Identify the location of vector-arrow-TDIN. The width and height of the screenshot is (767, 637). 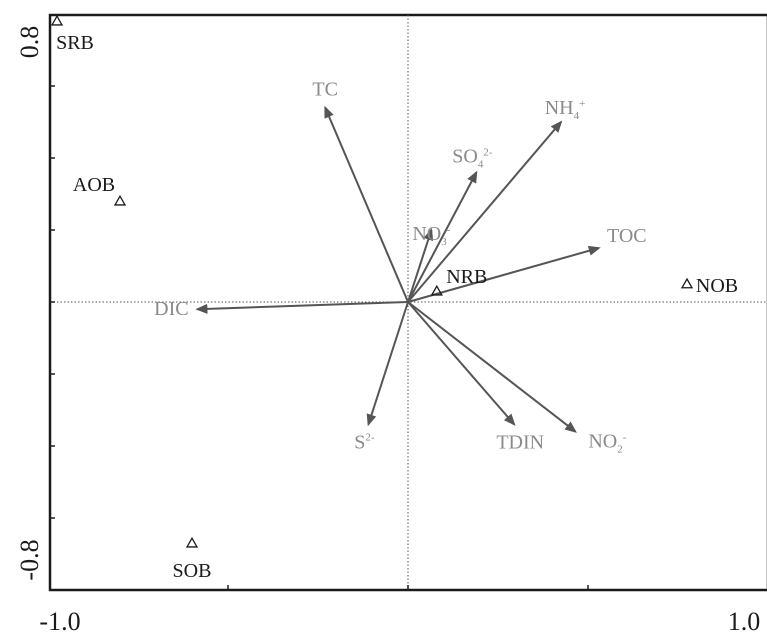
(461, 363).